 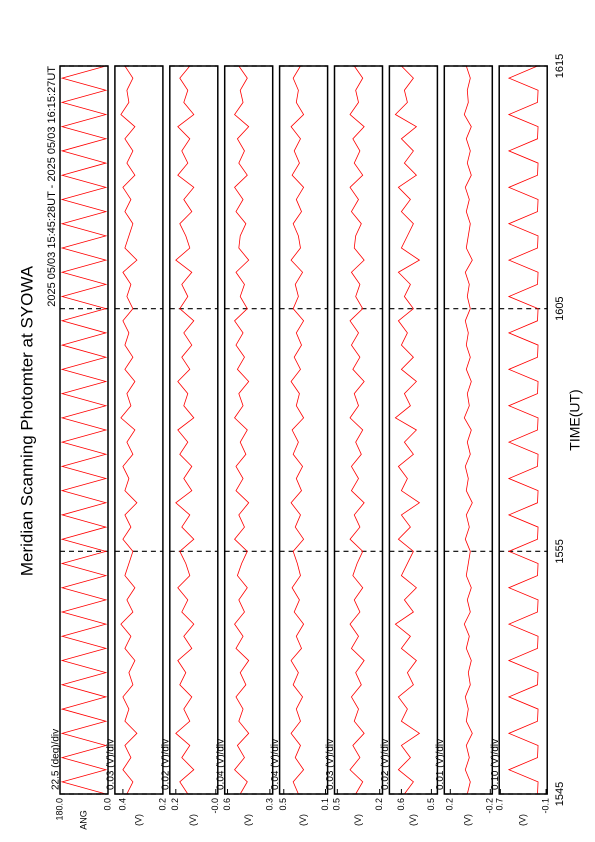 What do you see at coordinates (107, 804) in the screenshot?
I see `y-tick-label: 0.0` at bounding box center [107, 804].